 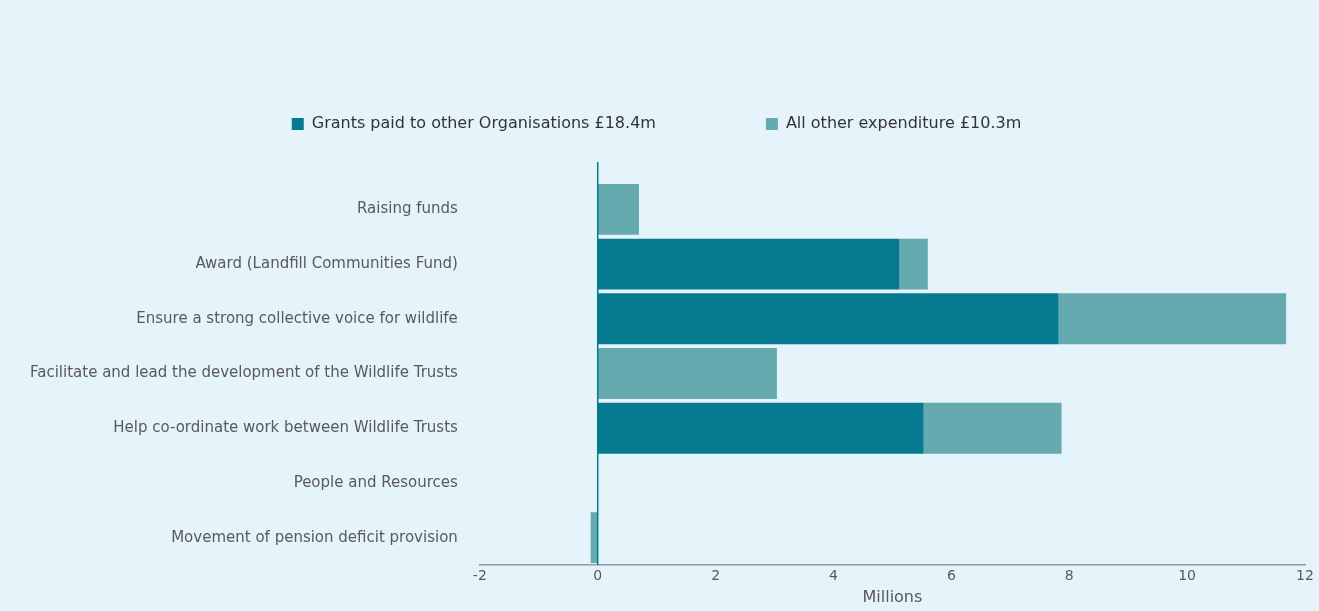 What do you see at coordinates (892, 596) in the screenshot?
I see `x-axis-title: Millions` at bounding box center [892, 596].